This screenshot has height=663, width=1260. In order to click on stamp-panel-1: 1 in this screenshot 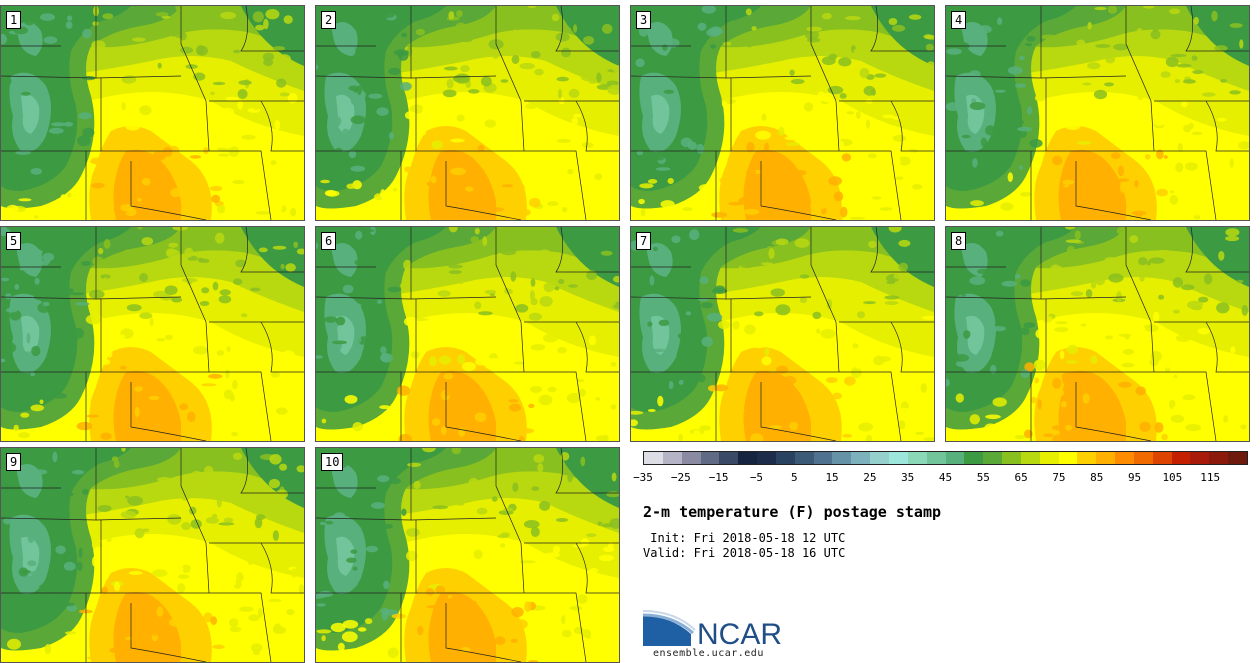, I will do `click(152, 113)`.